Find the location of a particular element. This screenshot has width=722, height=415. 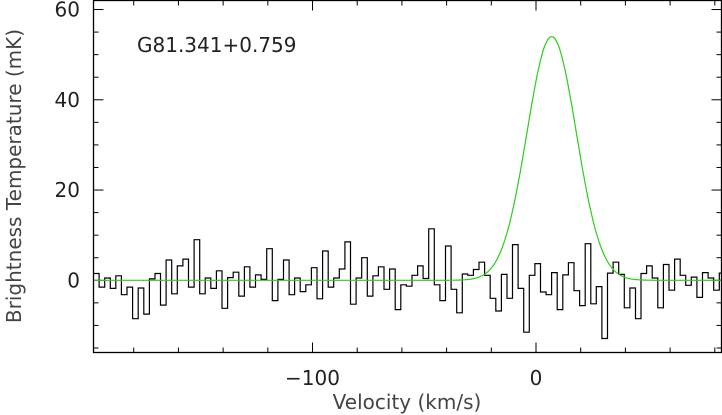

x-axis-title: Velocity (km/s) is located at coordinates (407, 402).